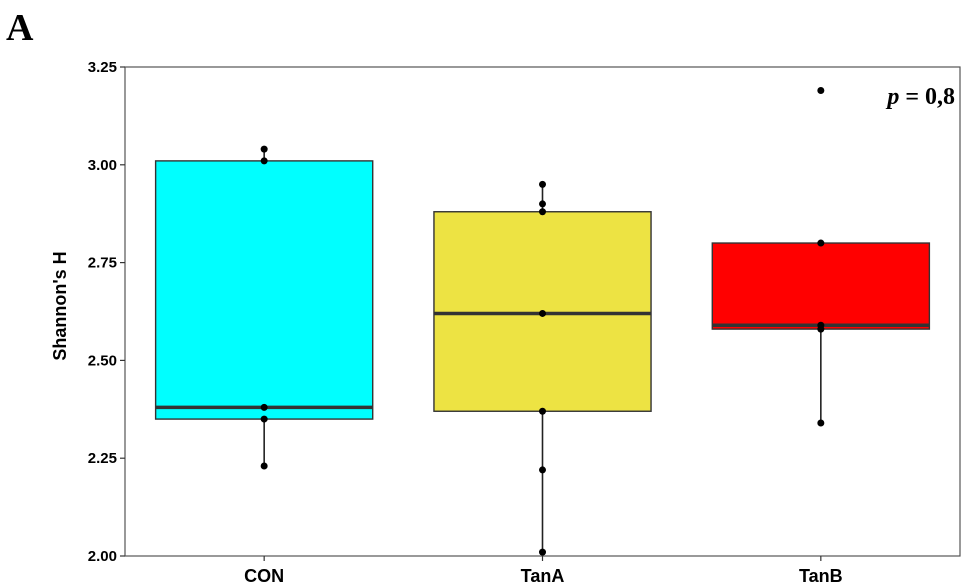  I want to click on x-category-label: CON, so click(264, 576).